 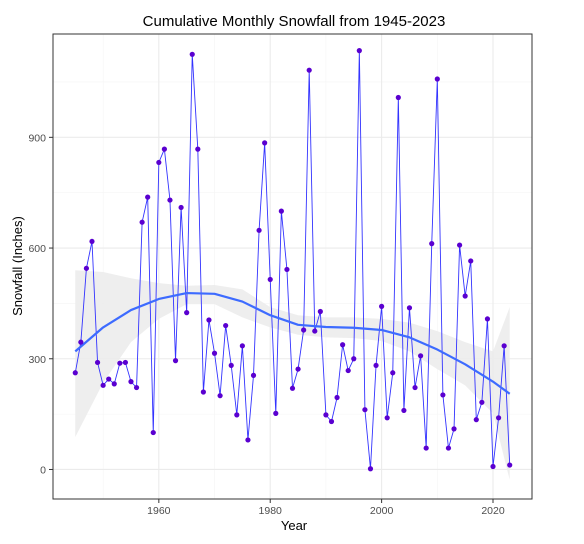 I want to click on x-tick-label: 2020, so click(x=493, y=511).